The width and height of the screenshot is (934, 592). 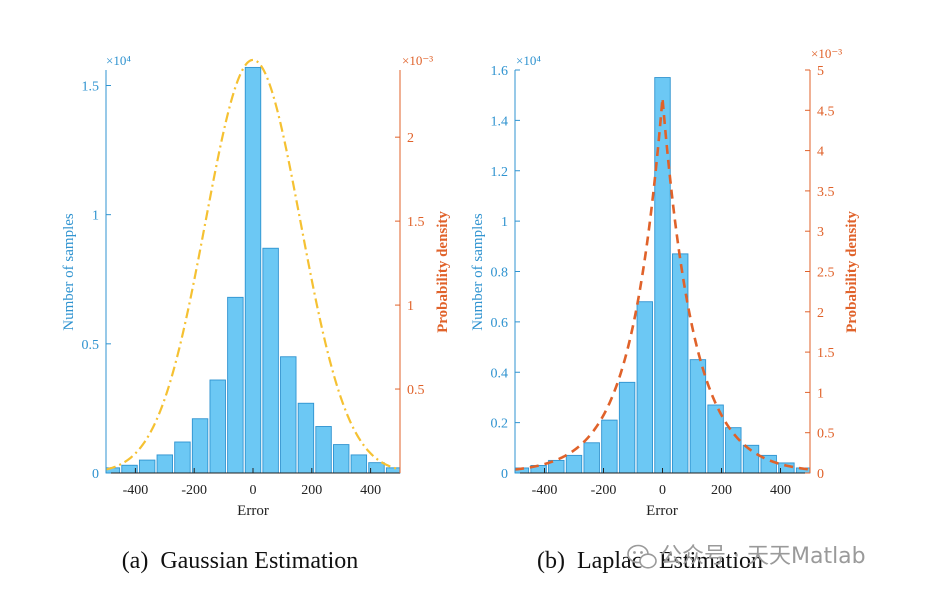 What do you see at coordinates (91, 87) in the screenshot?
I see `left-y-tick-label: 1.5` at bounding box center [91, 87].